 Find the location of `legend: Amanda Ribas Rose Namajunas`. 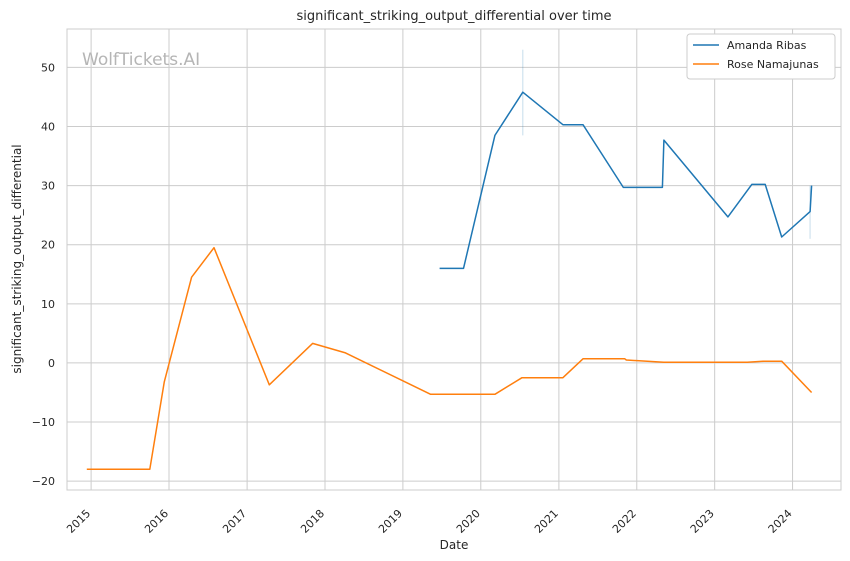

legend: Amanda Ribas Rose Namajunas is located at coordinates (761, 56).